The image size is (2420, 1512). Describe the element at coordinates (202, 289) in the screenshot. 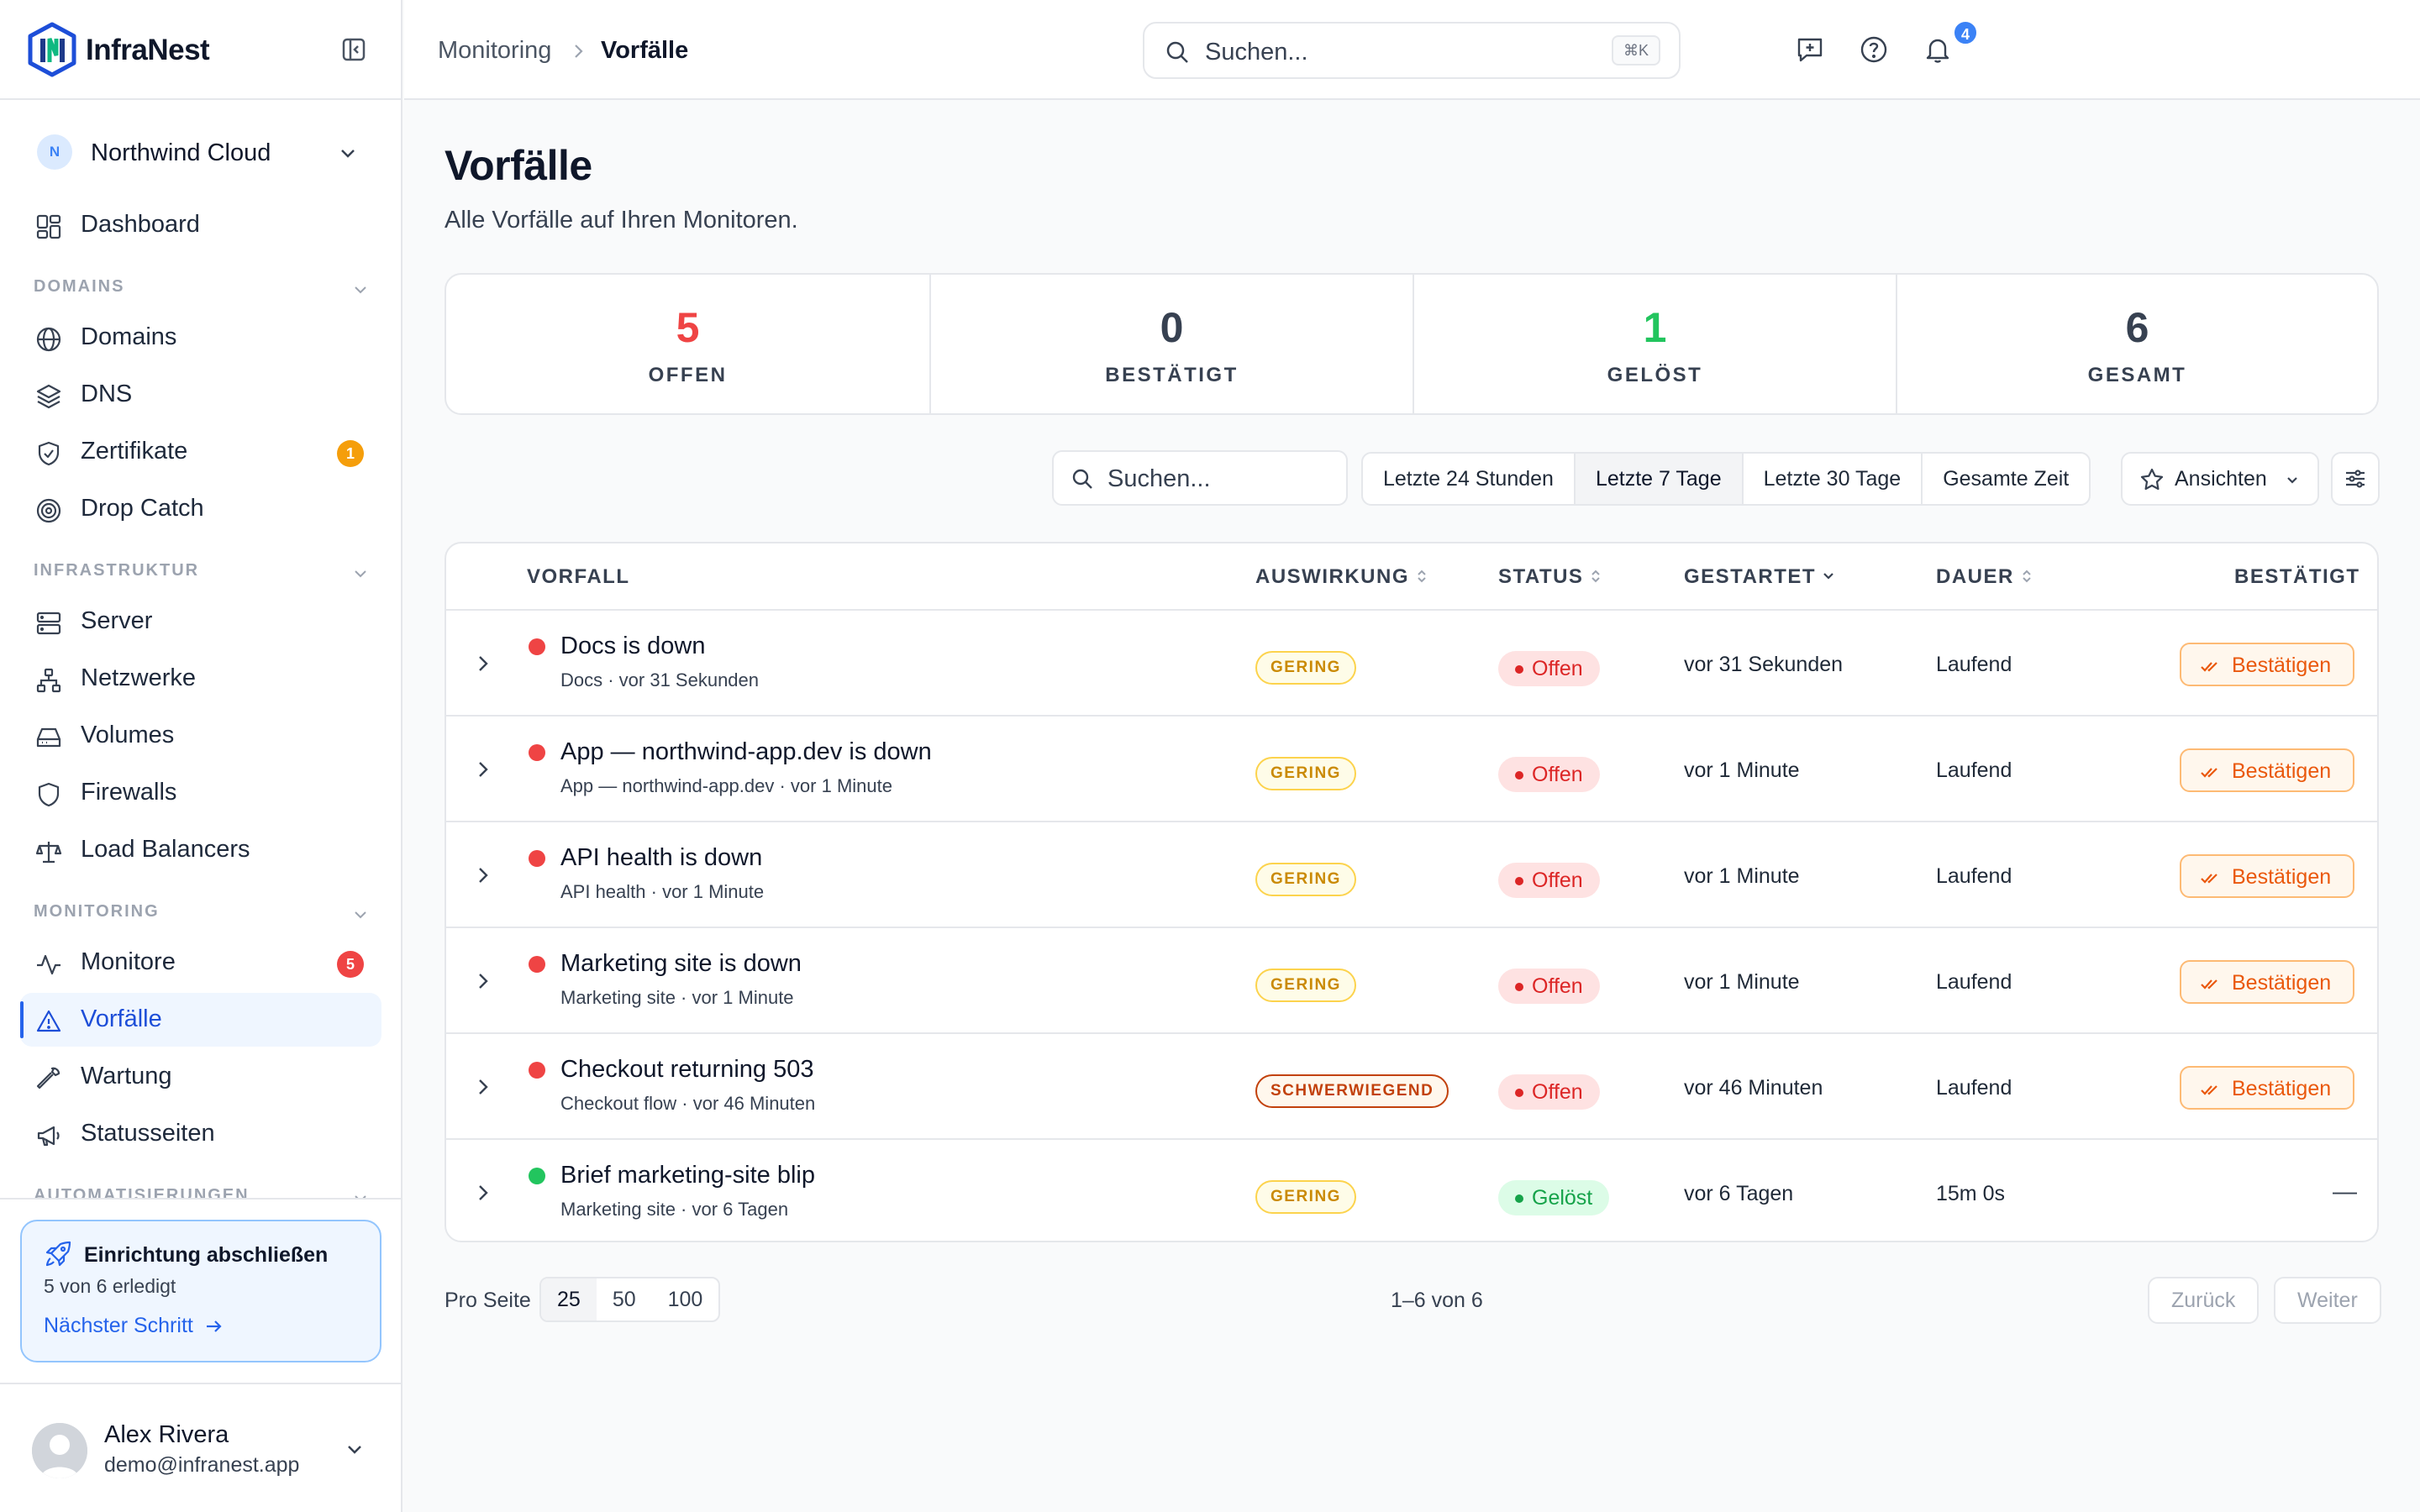

I see `section-domains: DOMAINS` at that location.